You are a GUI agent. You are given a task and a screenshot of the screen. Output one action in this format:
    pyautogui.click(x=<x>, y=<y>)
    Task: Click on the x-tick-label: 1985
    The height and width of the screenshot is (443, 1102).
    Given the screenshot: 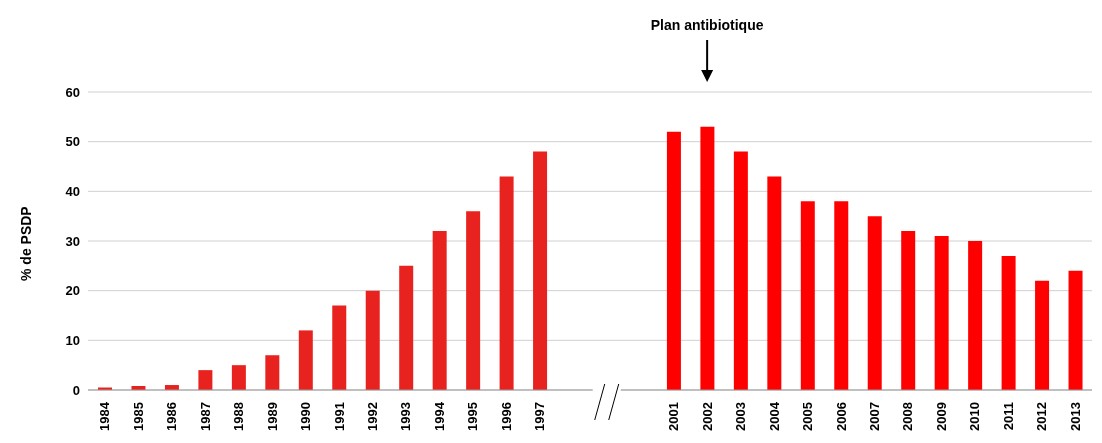 What is the action you would take?
    pyautogui.click(x=138, y=416)
    